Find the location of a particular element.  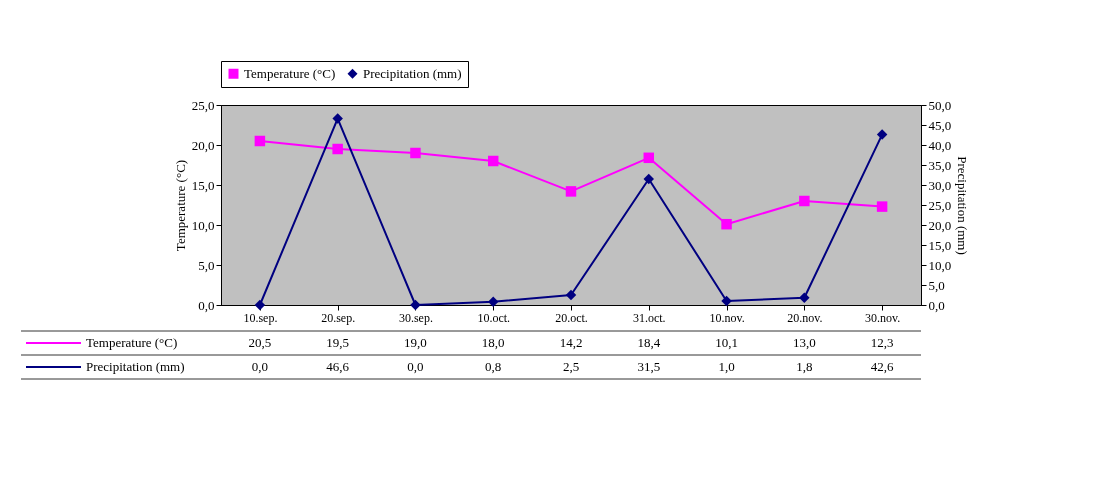

data-label: 20,5 is located at coordinates (260, 342).